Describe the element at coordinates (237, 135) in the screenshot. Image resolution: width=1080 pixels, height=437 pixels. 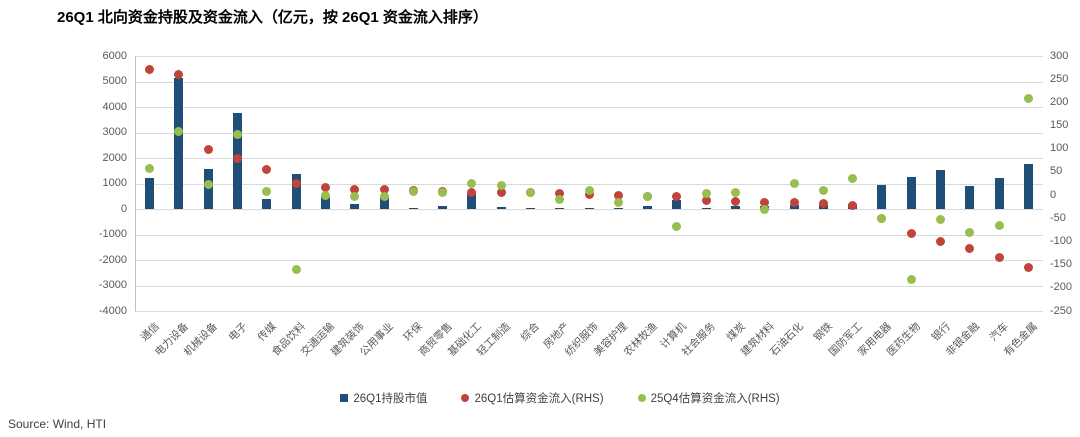
I see `scatter-25q4-电子` at that location.